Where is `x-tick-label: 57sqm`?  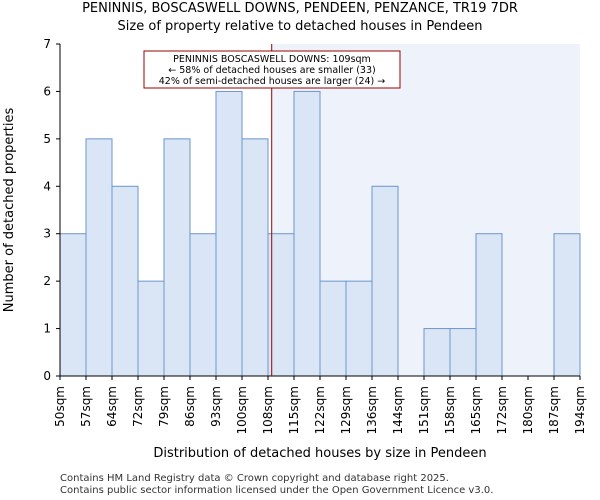 x-tick-label: 57sqm is located at coordinates (86, 406).